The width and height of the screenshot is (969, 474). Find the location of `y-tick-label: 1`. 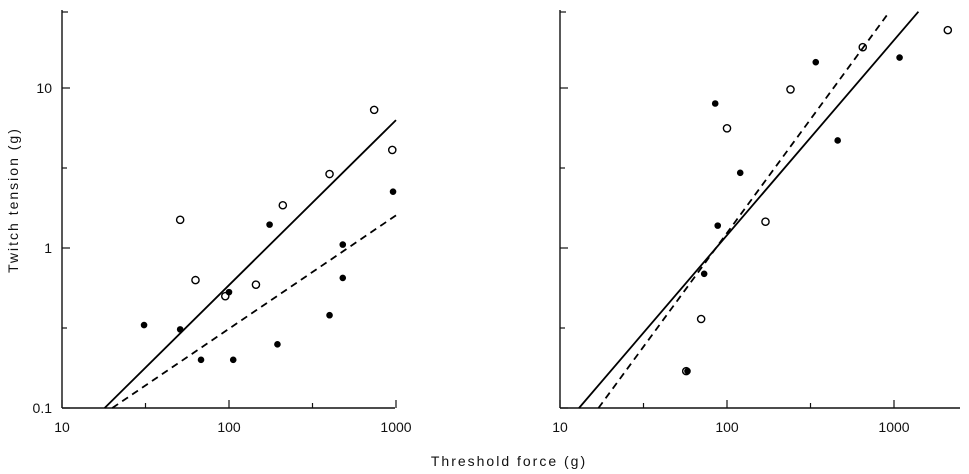

y-tick-label: 1 is located at coordinates (48, 248).